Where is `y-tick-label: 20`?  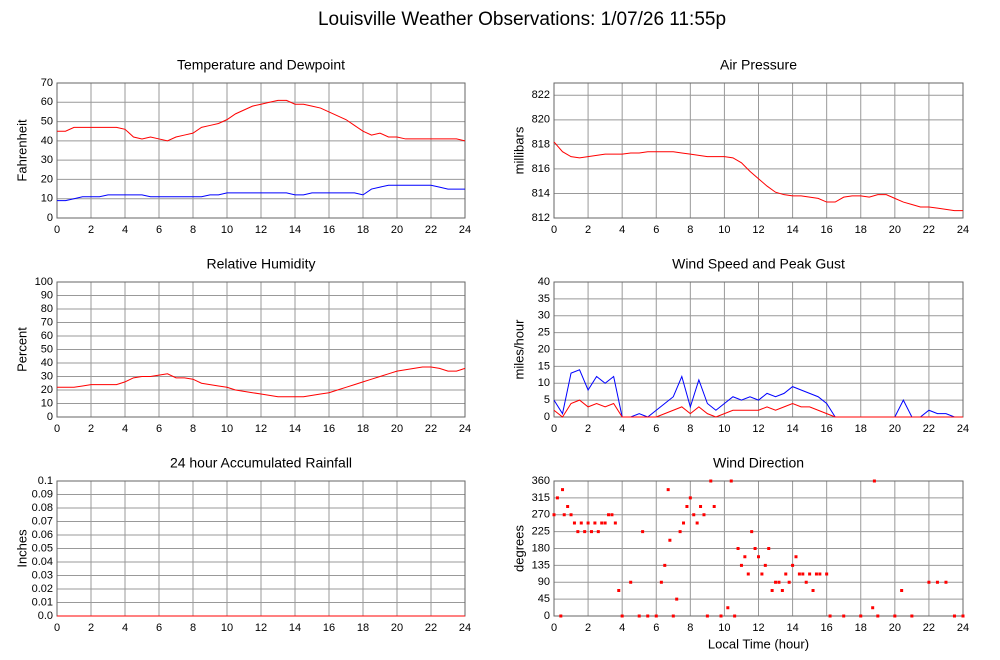
y-tick-label: 20 is located at coordinates (544, 349).